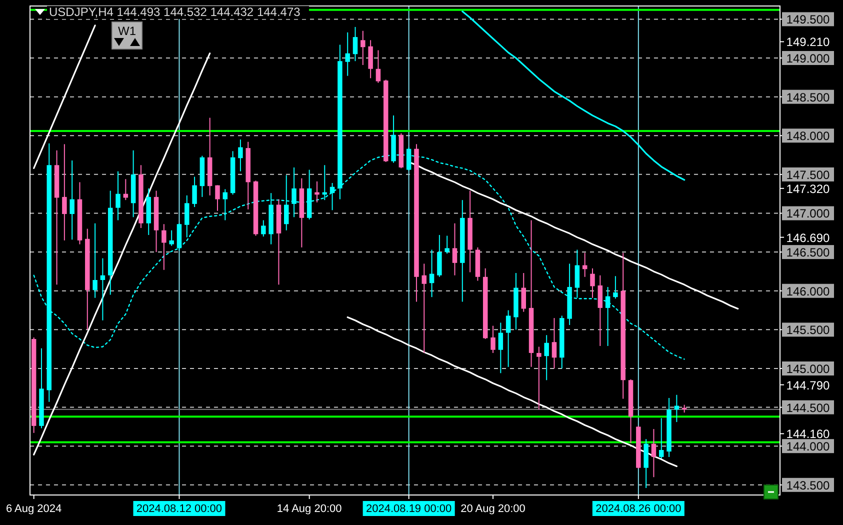 This screenshot has width=843, height=525. I want to click on y-tick-label: 149.000, so click(808, 59).